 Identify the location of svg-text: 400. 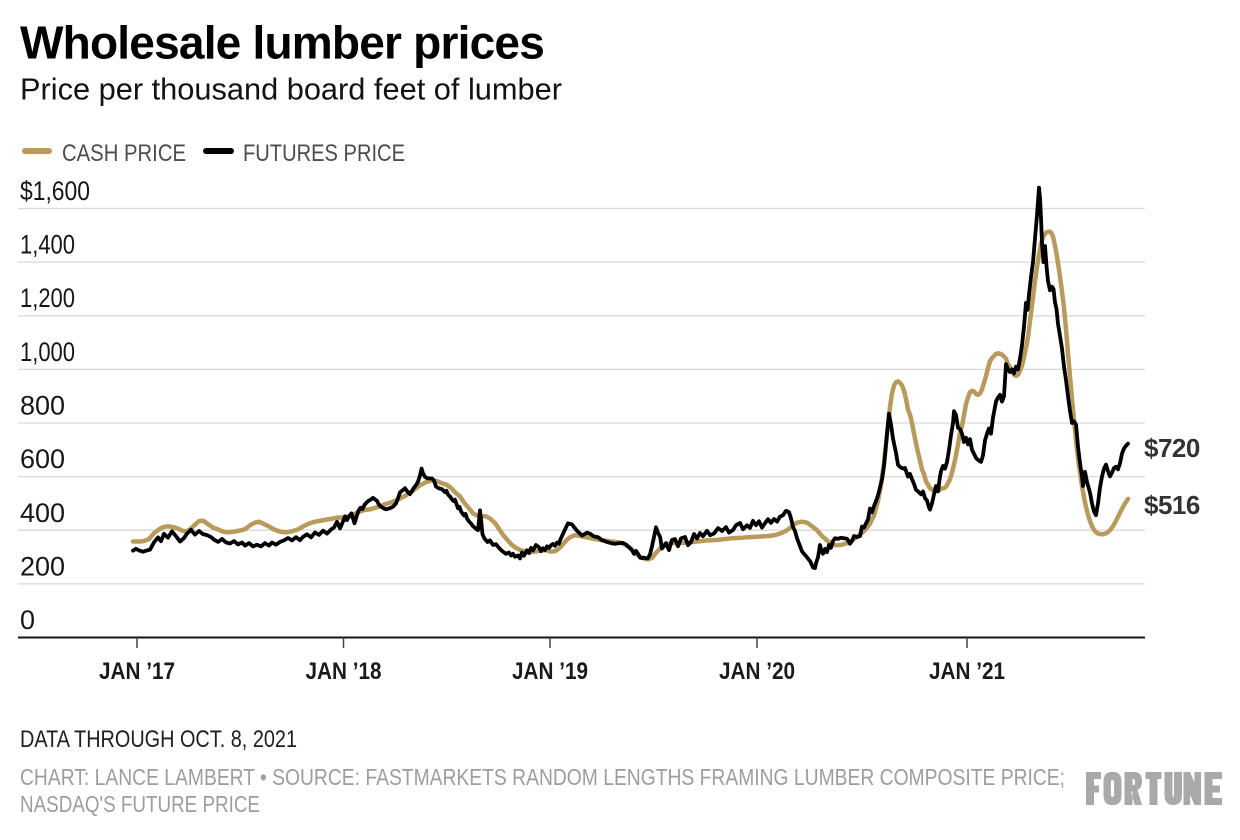
(42, 513).